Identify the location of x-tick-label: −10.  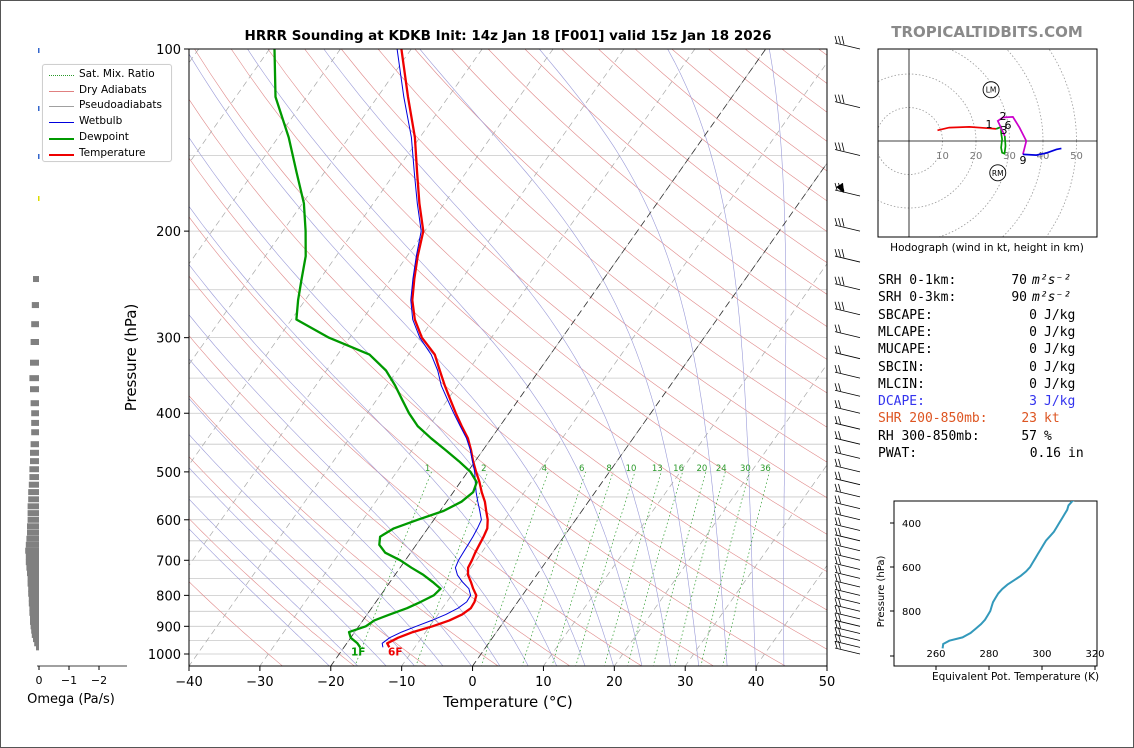
(401, 682).